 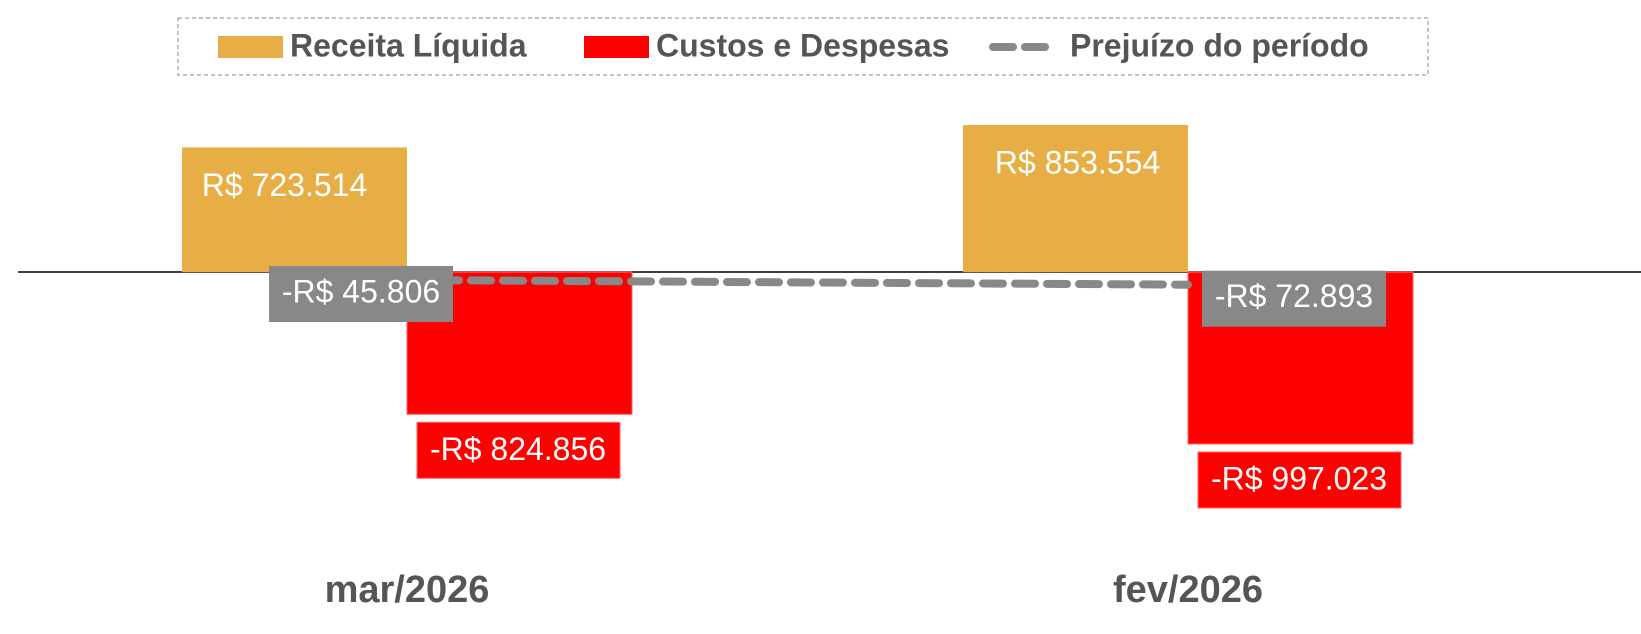 What do you see at coordinates (361, 291) in the screenshot?
I see `value-label: -R$ 45.806` at bounding box center [361, 291].